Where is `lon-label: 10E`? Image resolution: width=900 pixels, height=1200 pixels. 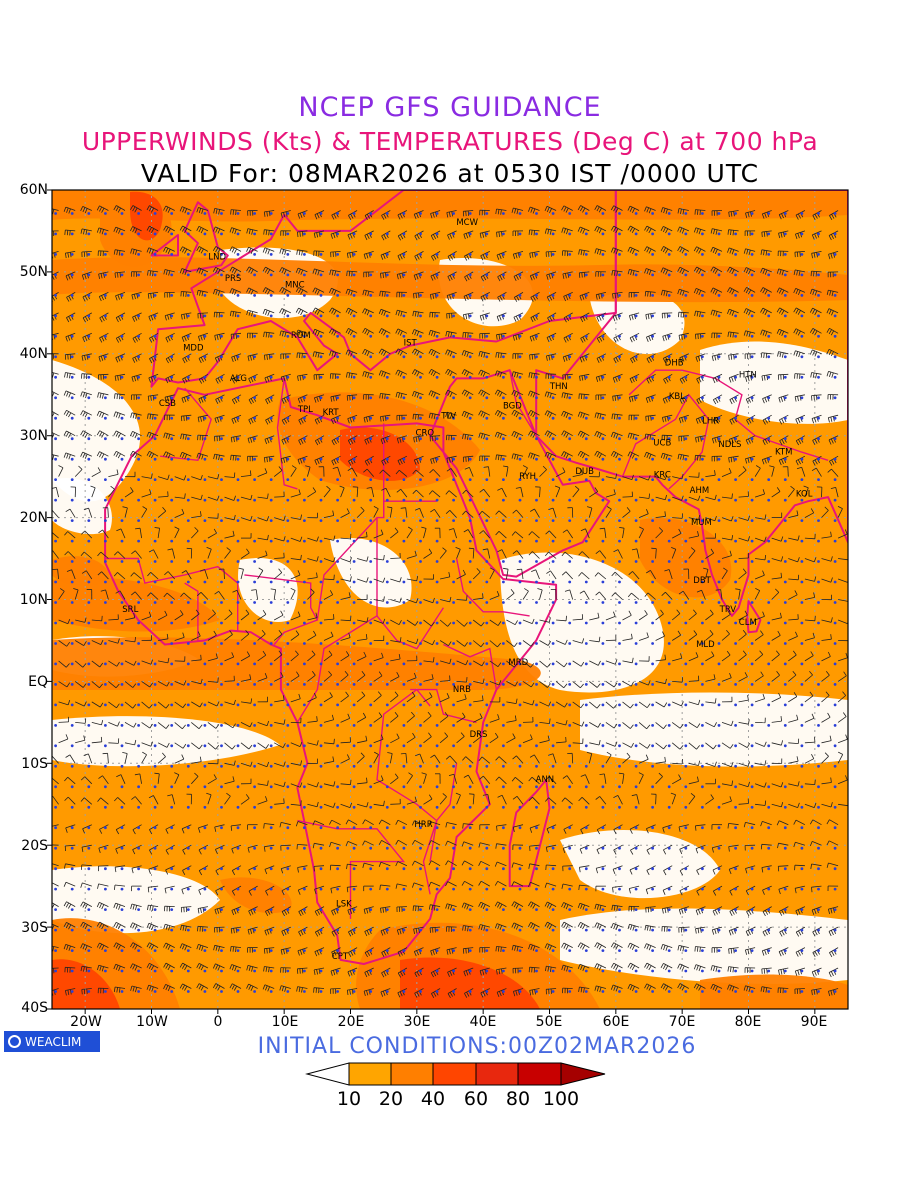 lon-label: 10E is located at coordinates (285, 1022).